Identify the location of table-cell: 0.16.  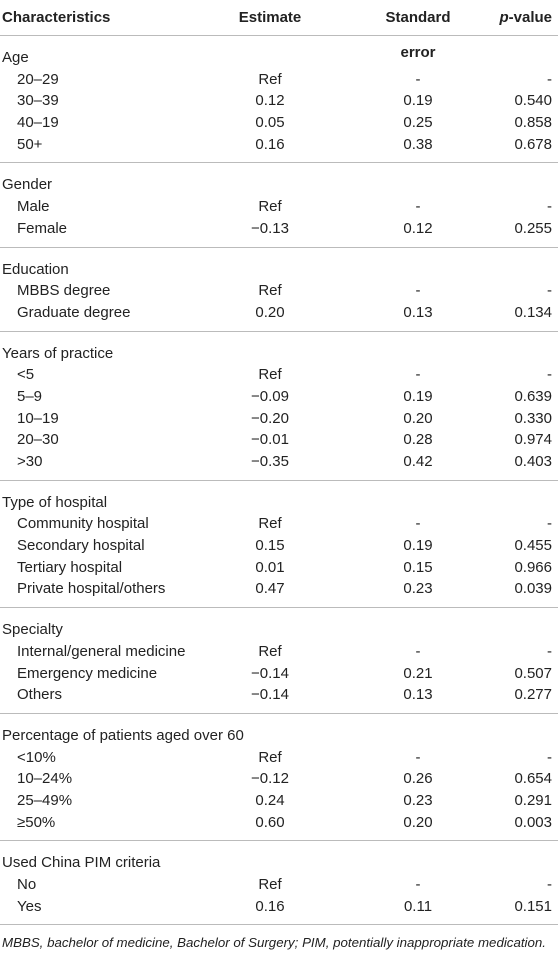
(270, 906).